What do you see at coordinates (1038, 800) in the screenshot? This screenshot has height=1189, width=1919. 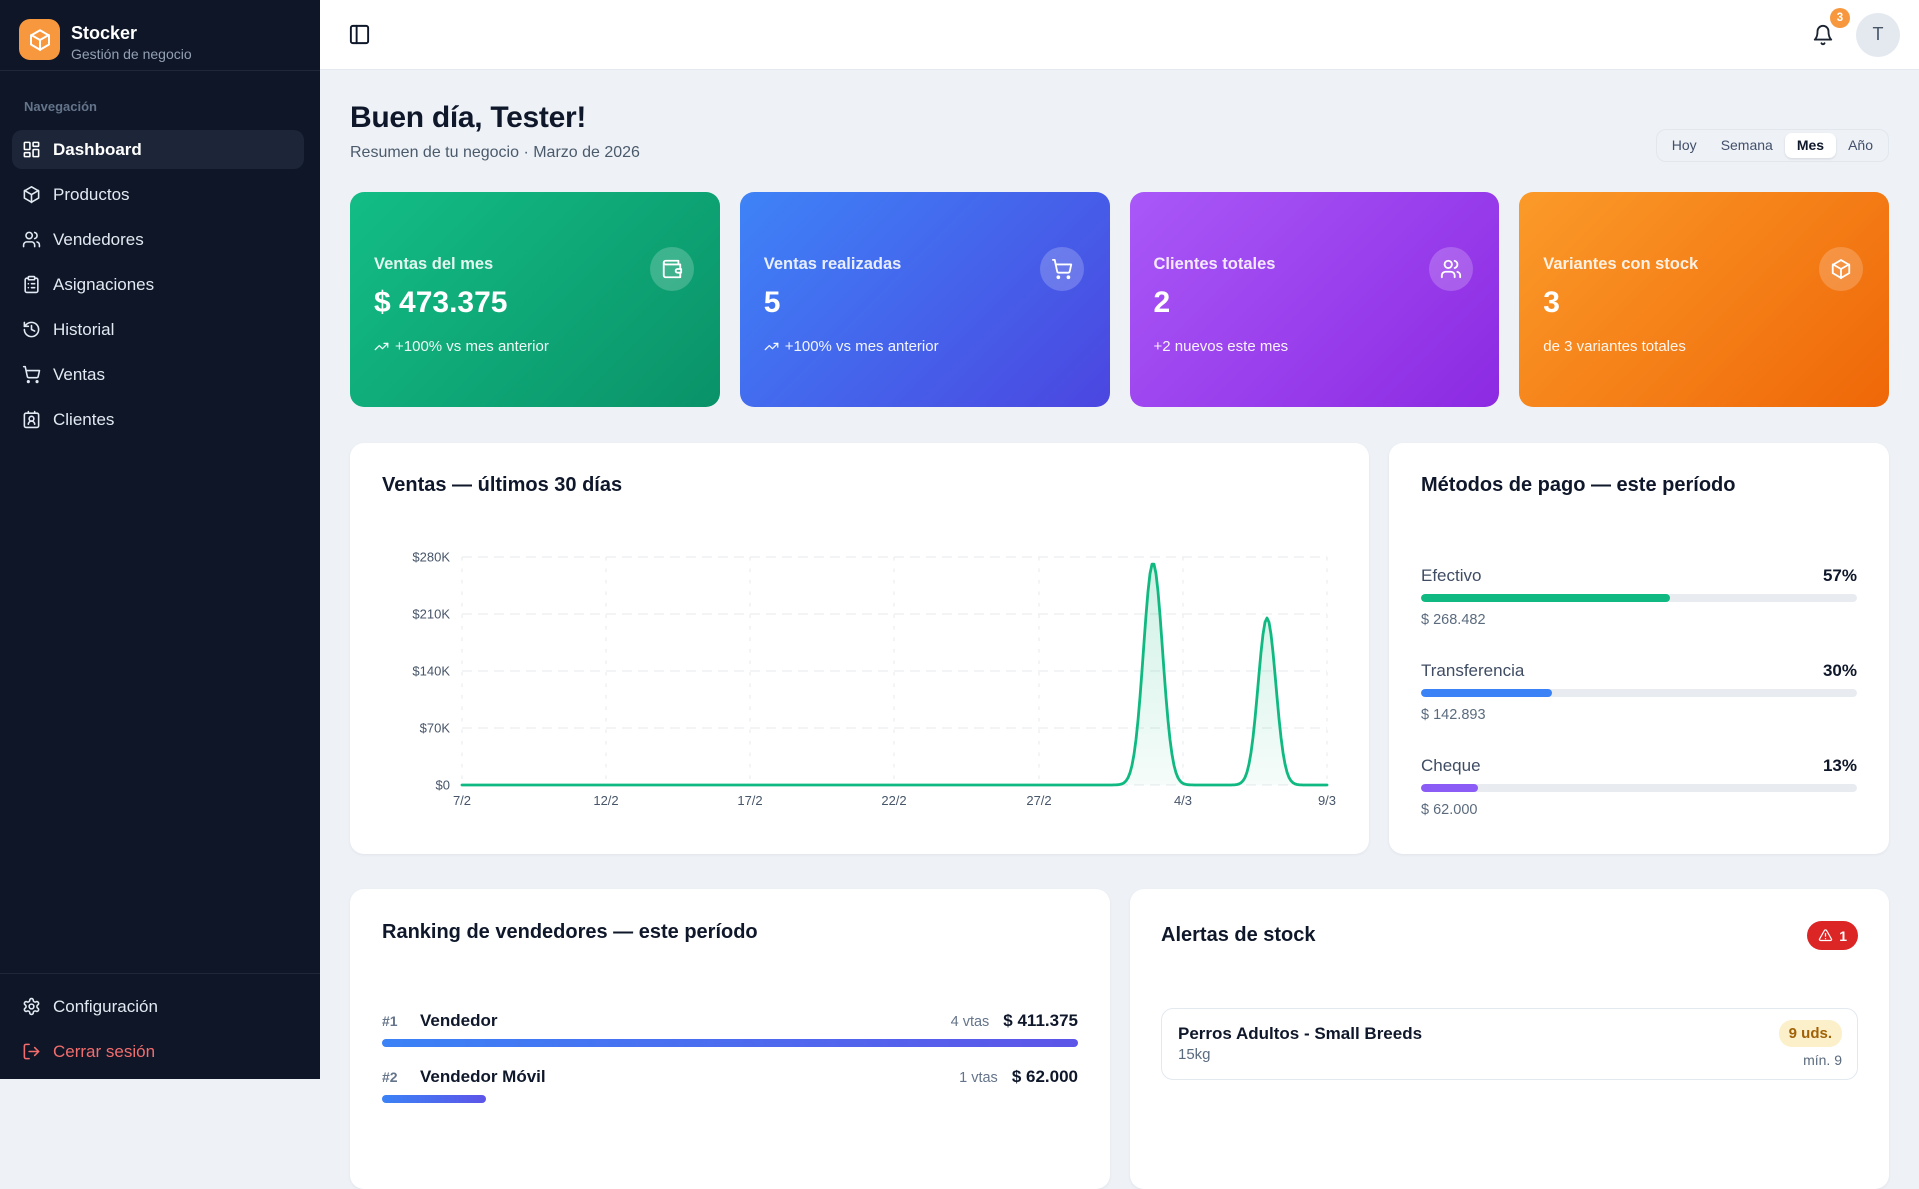 I see `svg-text: 27/2` at bounding box center [1038, 800].